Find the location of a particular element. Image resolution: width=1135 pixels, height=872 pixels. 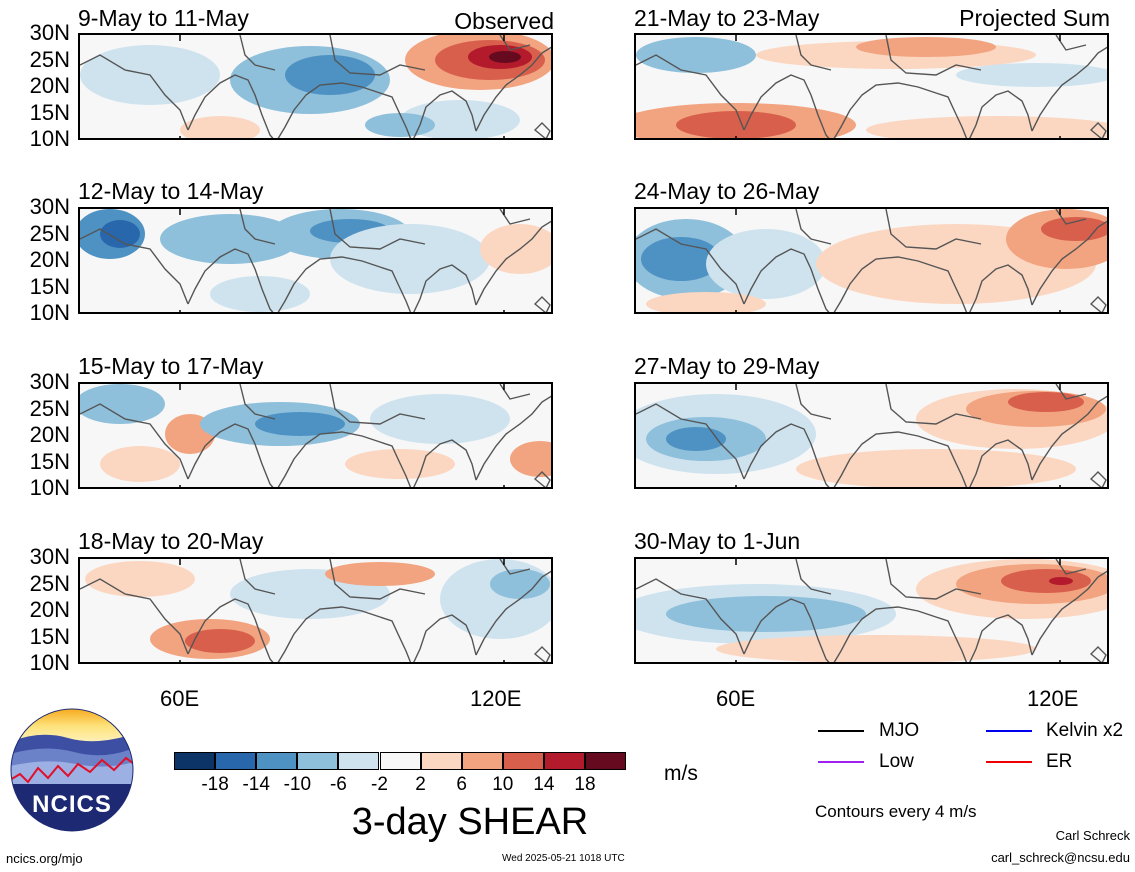

legend-low-line is located at coordinates (841, 762).